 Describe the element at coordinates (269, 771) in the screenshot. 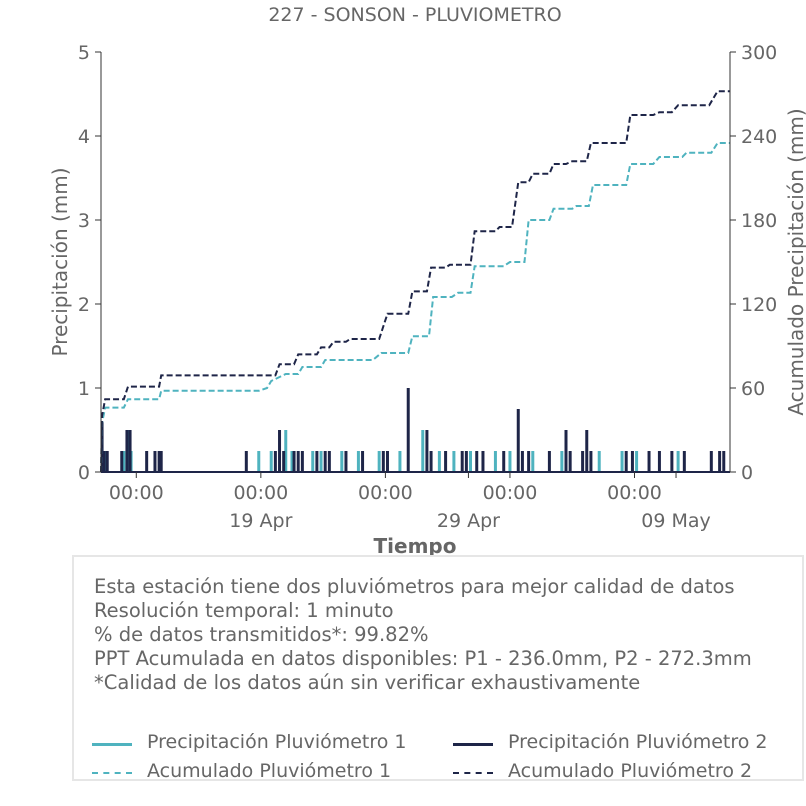

I see `legend-label: Acumulado Pluviómetro 1` at that location.